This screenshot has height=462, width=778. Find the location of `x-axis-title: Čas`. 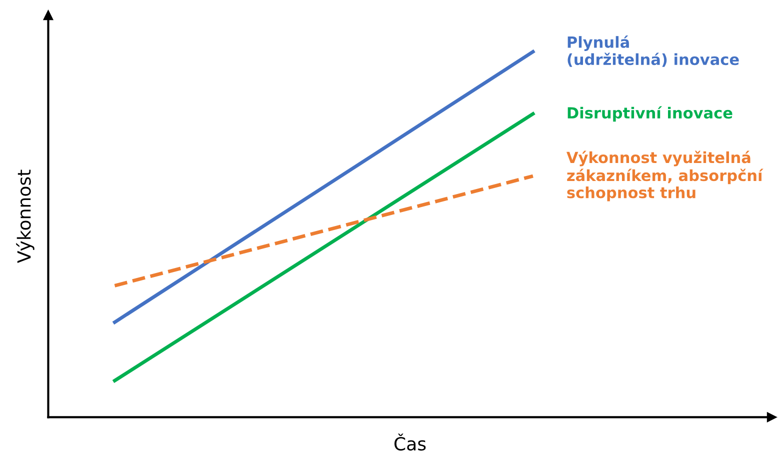

x-axis-title: Čas is located at coordinates (410, 442).